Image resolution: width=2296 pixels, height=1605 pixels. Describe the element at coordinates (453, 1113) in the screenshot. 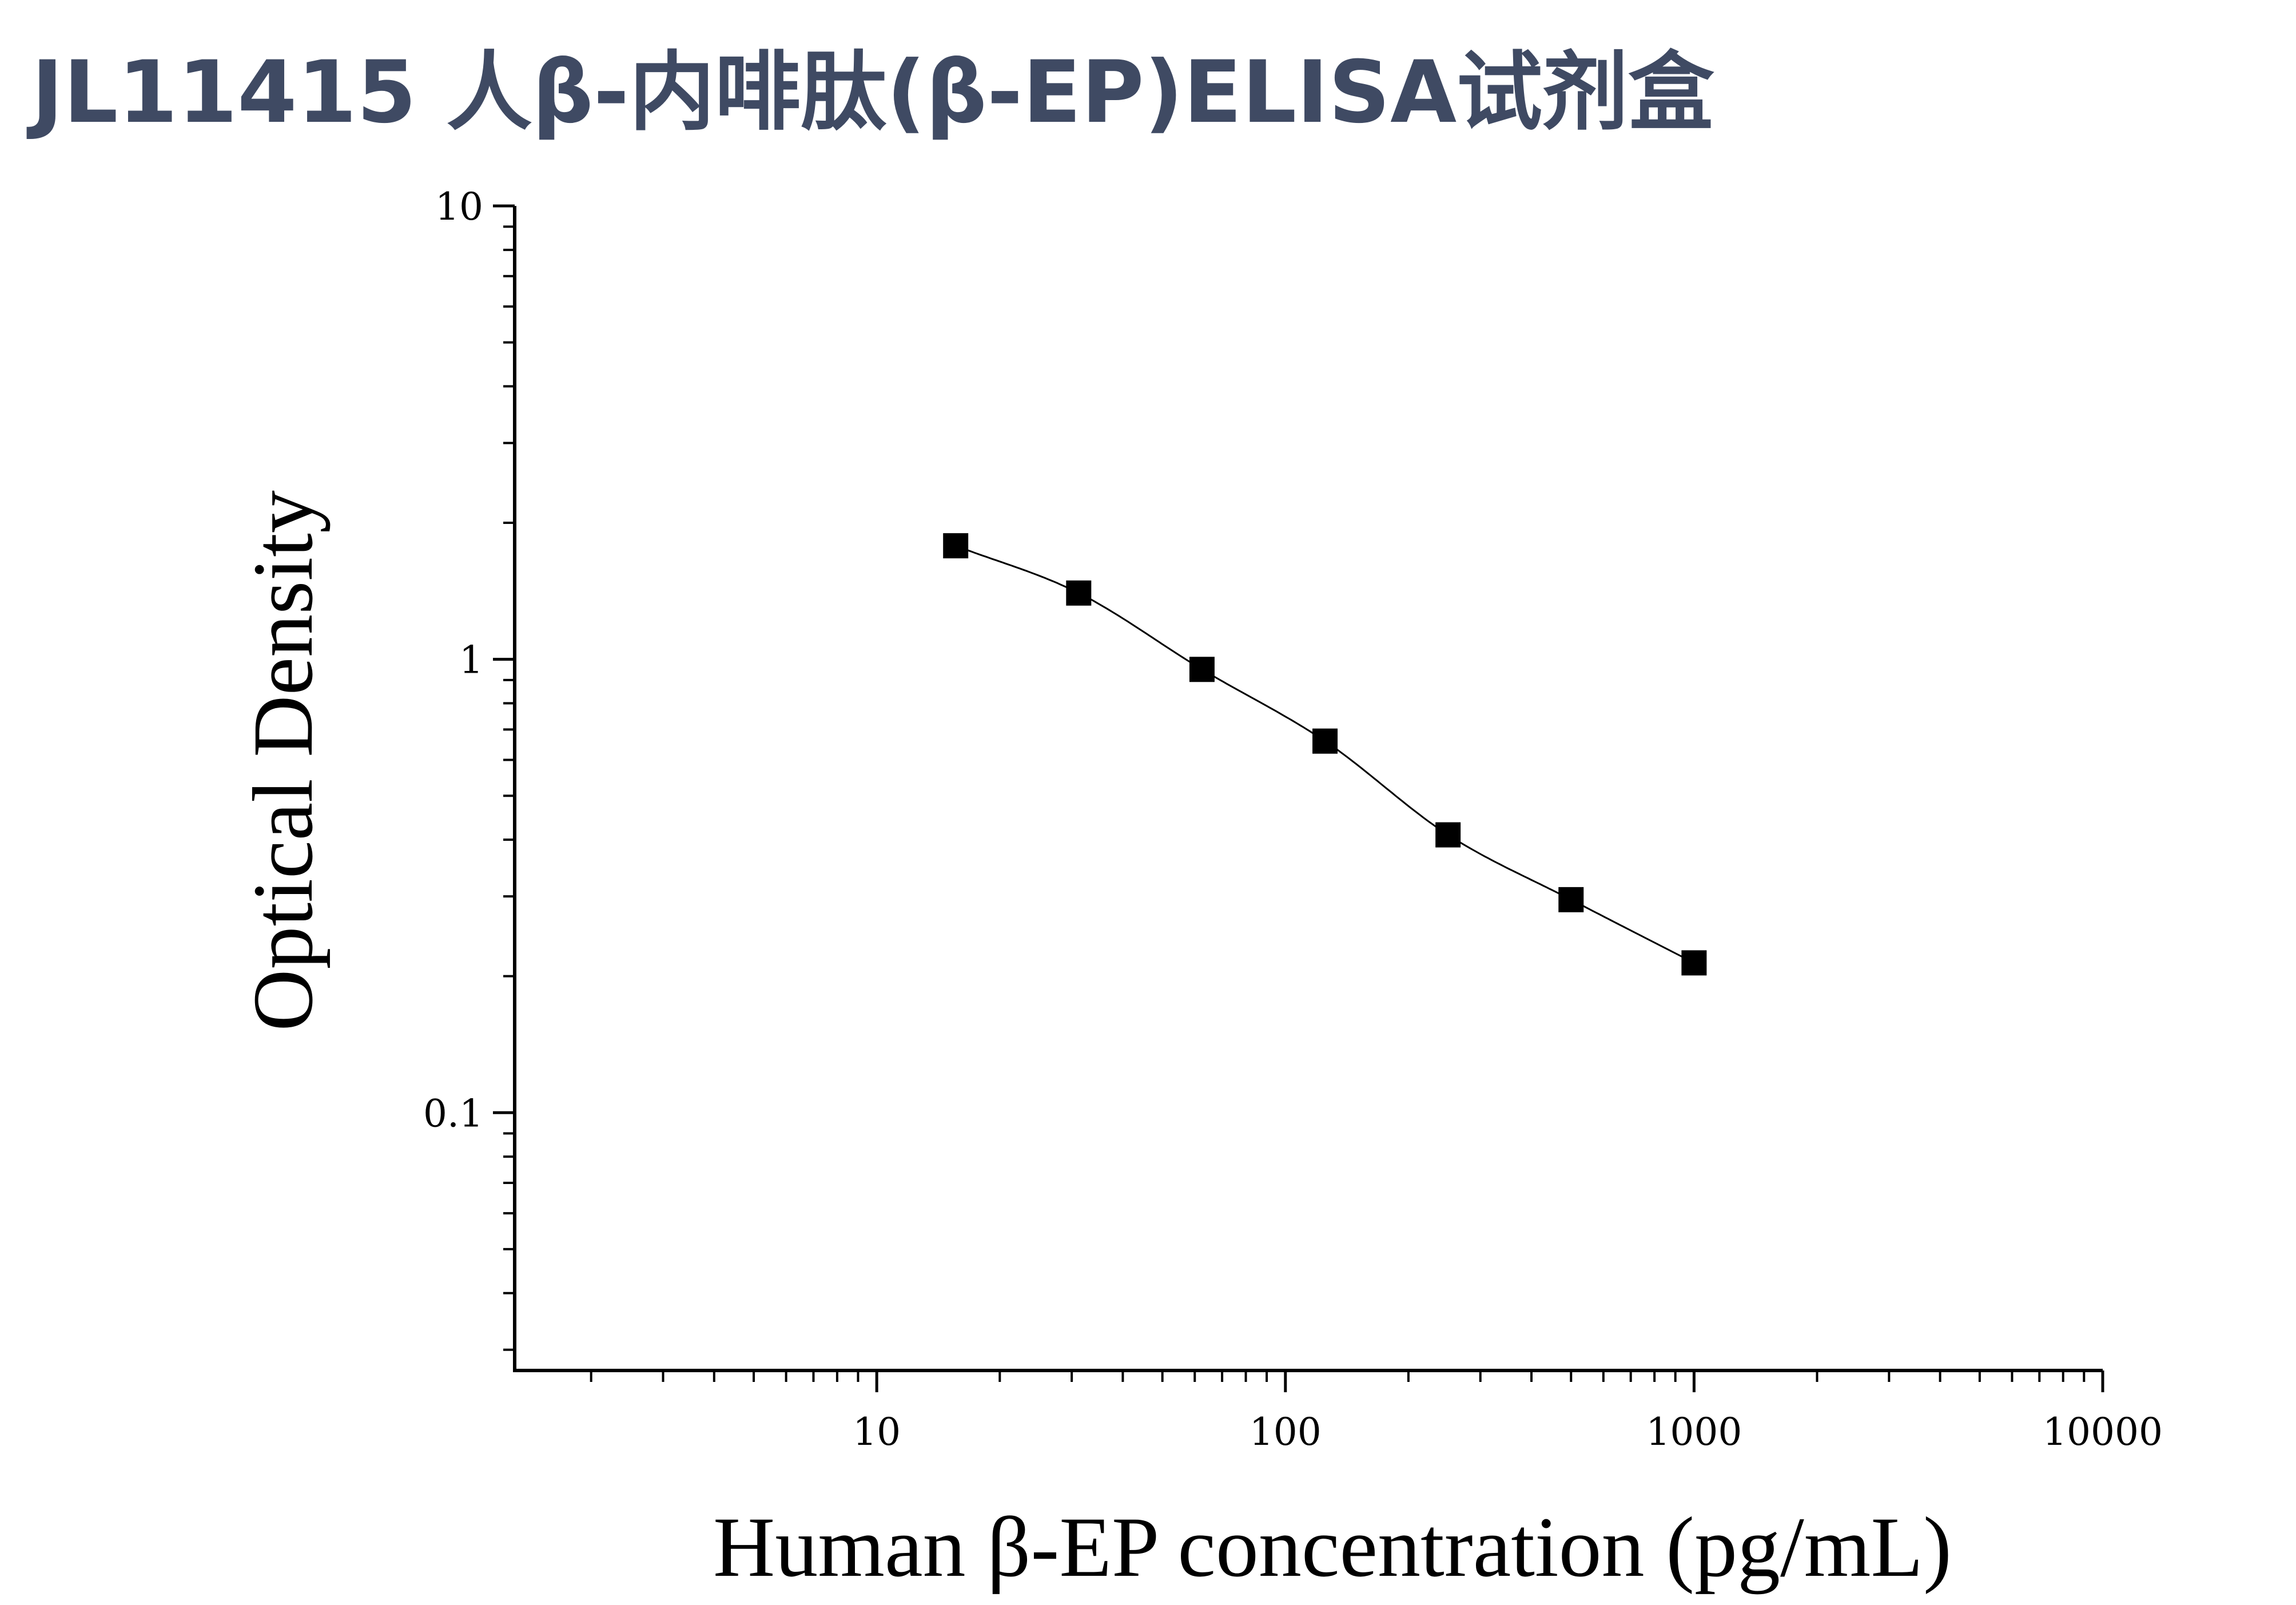

I see `y-tick-label: 0.1` at that location.